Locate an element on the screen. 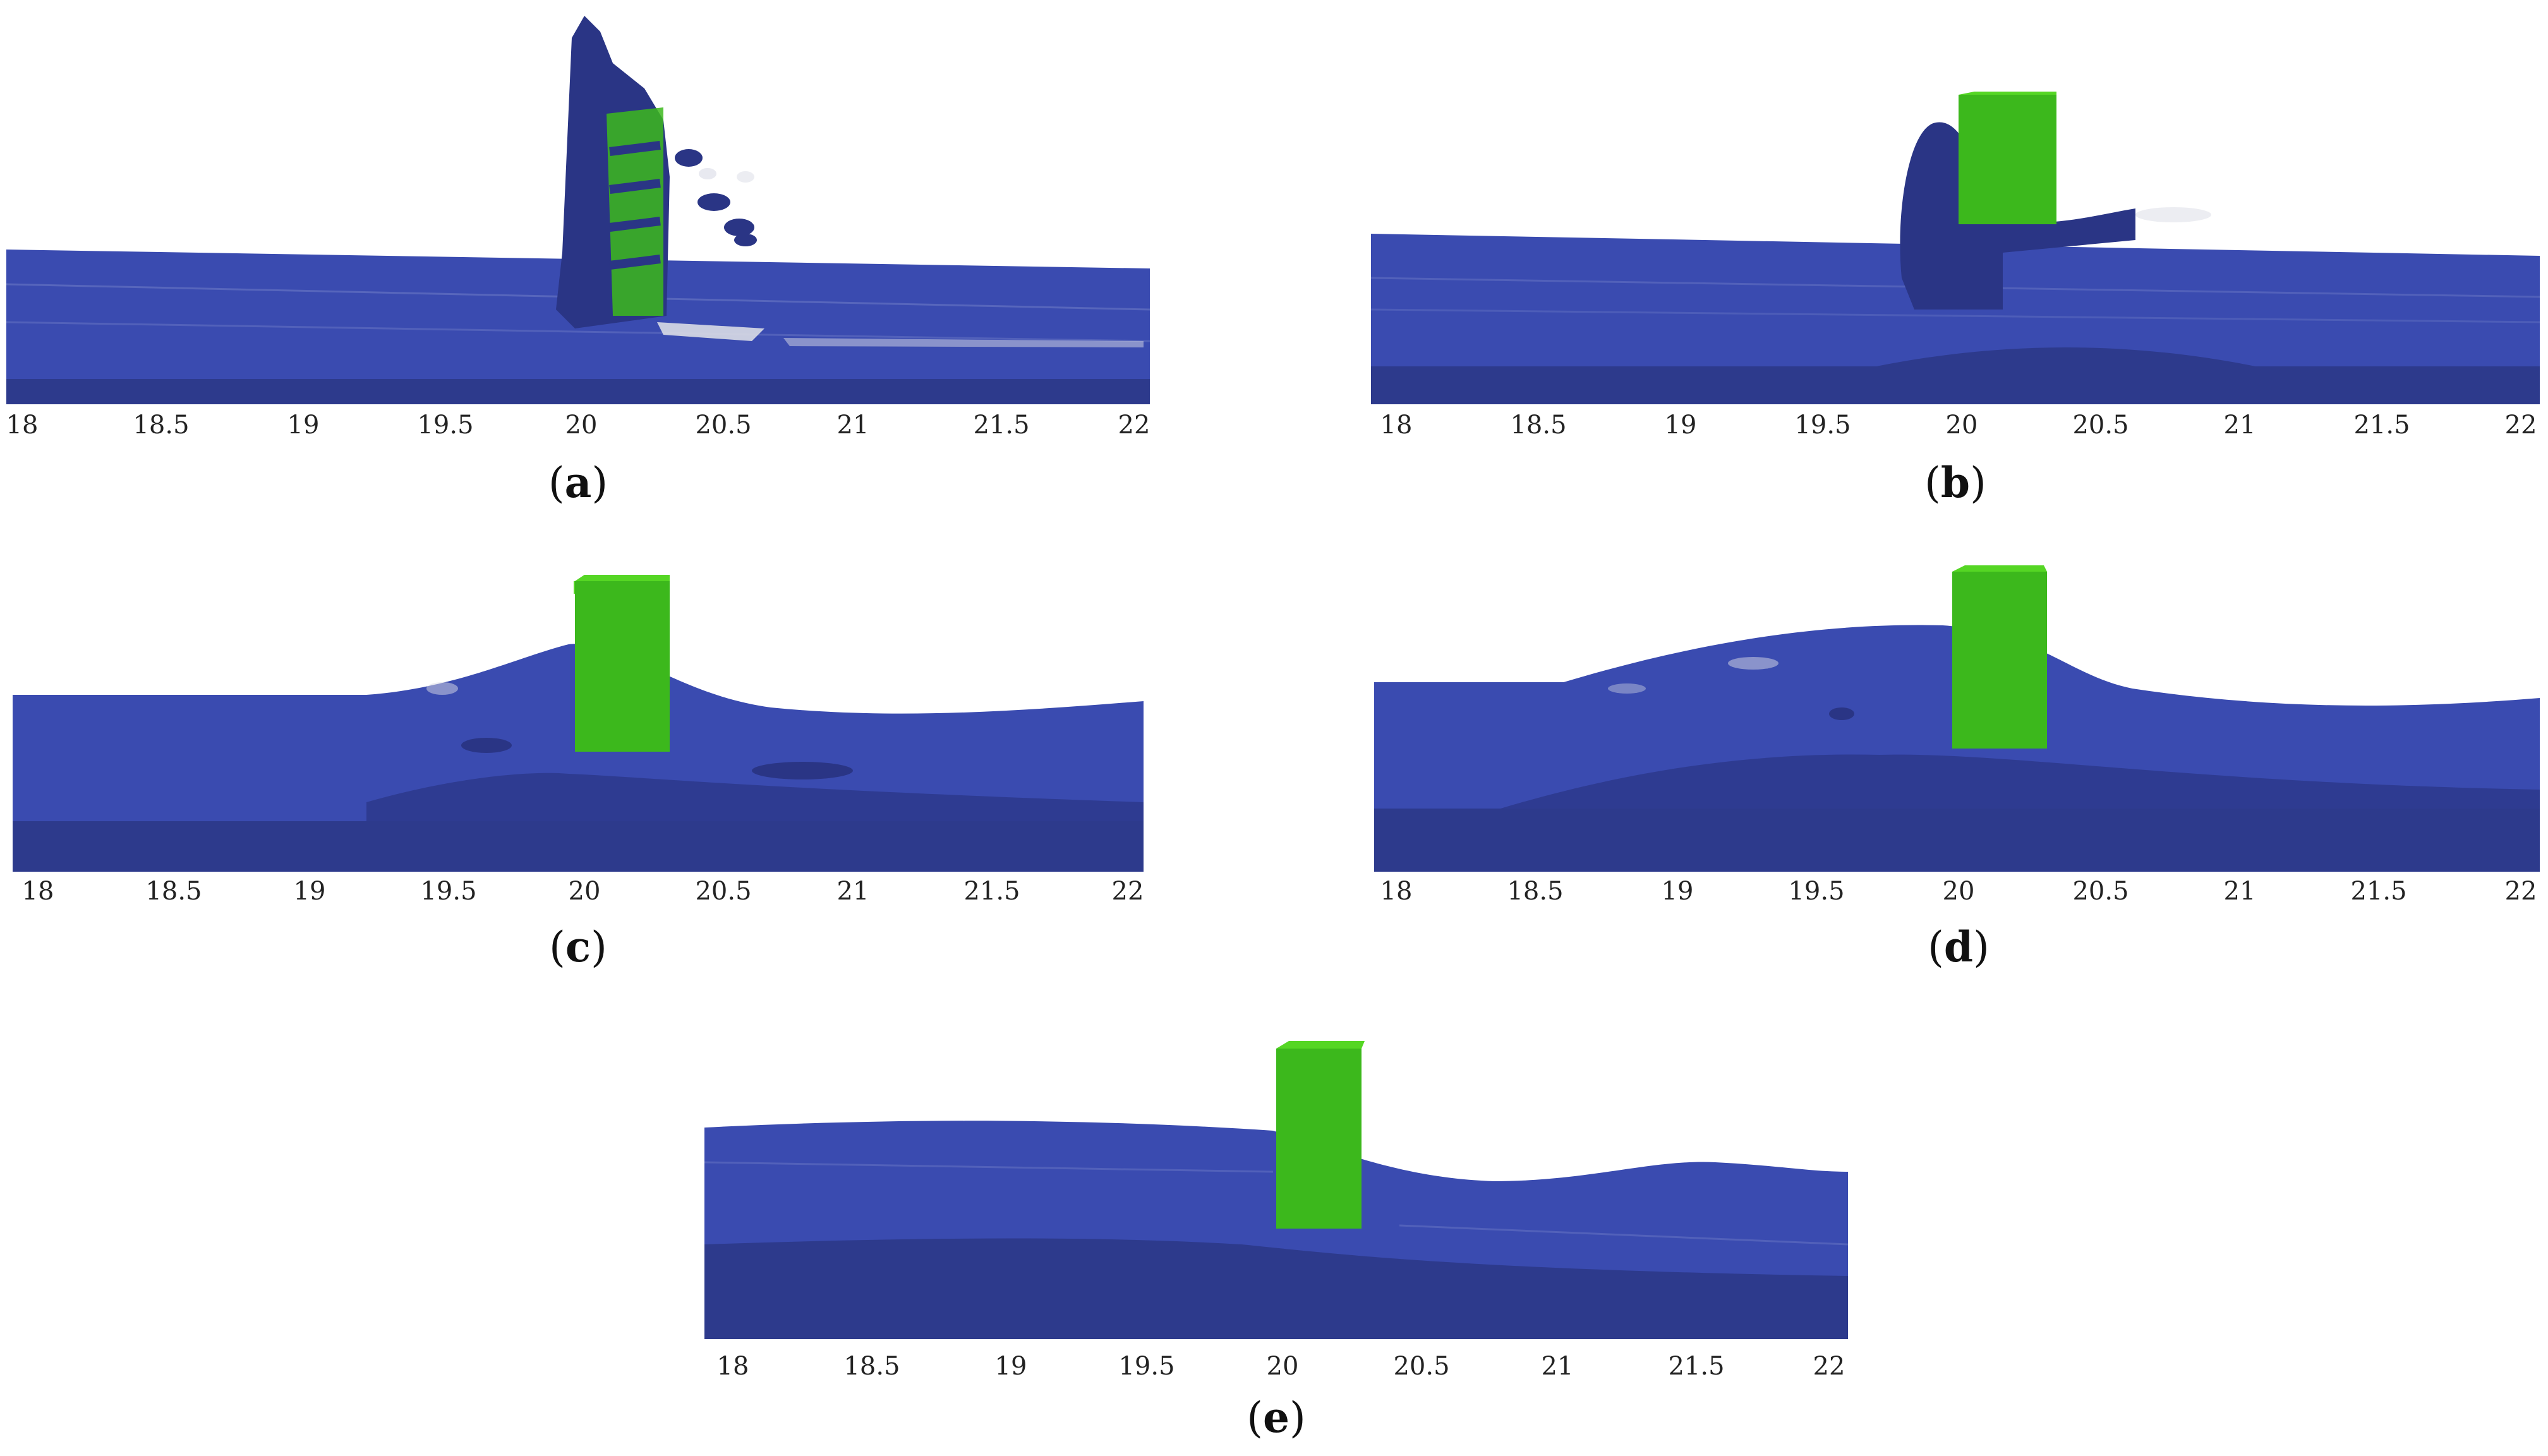 This screenshot has height=1456, width=2548. simulation-render-e is located at coordinates (1276, 1190).